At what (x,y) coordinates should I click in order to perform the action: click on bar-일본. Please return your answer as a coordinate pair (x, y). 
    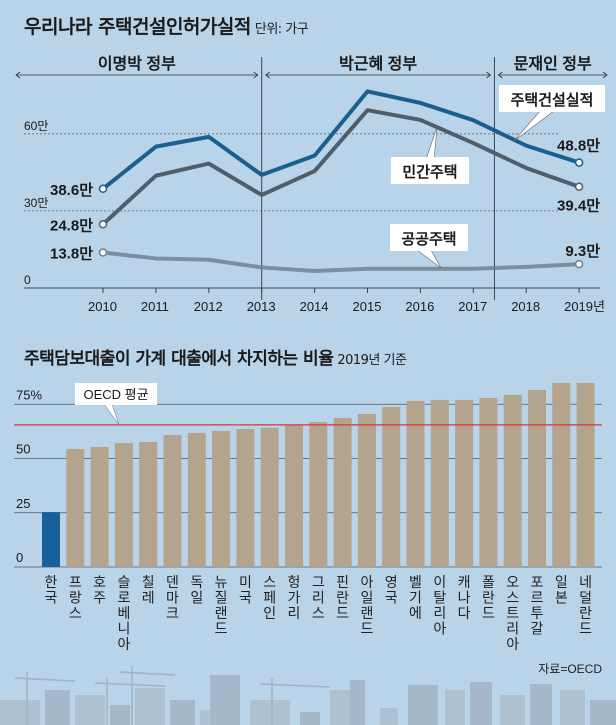
    Looking at the image, I should click on (561, 474).